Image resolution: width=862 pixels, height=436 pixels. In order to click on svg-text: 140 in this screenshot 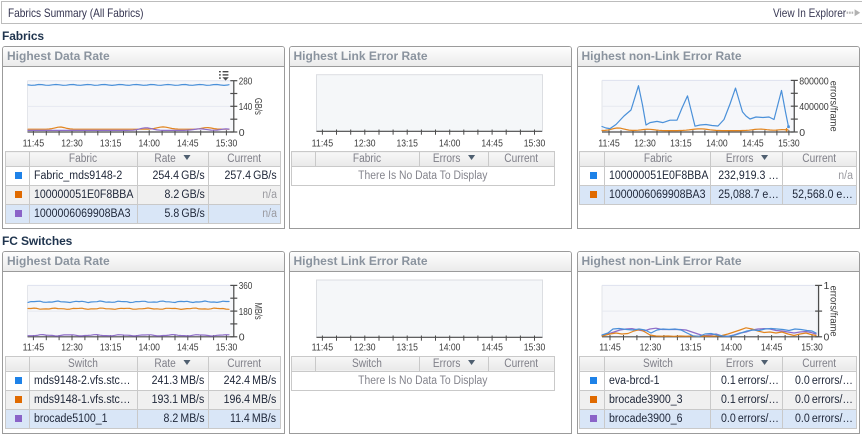, I will do `click(246, 107)`.